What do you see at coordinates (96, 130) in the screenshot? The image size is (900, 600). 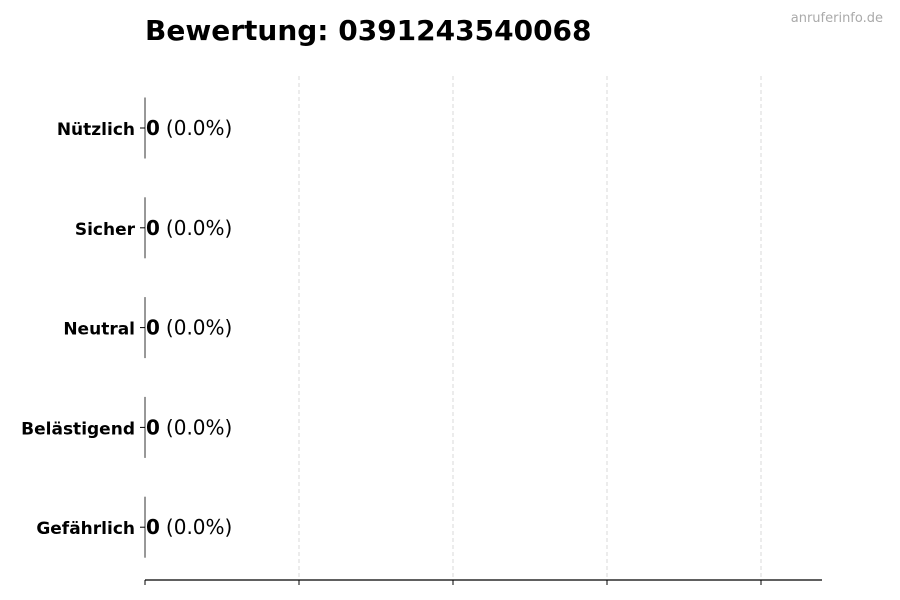 I see `category-label: Nützlich` at bounding box center [96, 130].